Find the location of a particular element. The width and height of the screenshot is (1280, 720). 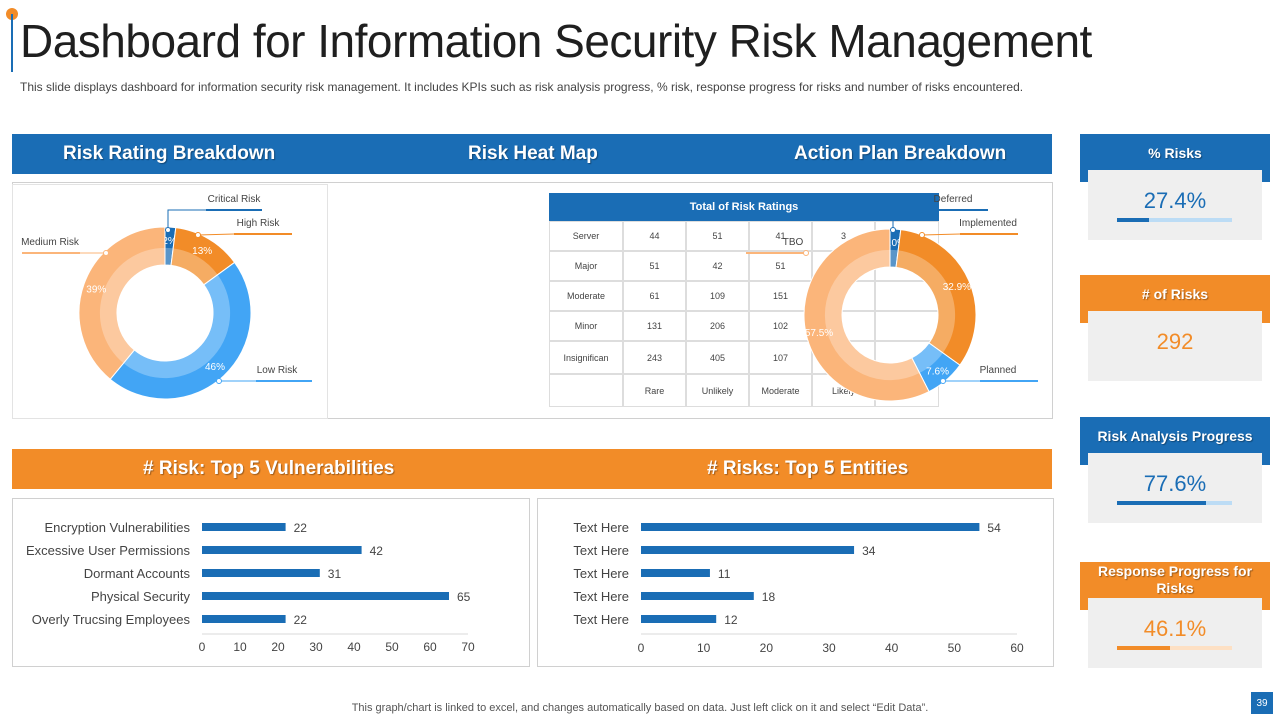

donut-value-label: 13% is located at coordinates (202, 251).